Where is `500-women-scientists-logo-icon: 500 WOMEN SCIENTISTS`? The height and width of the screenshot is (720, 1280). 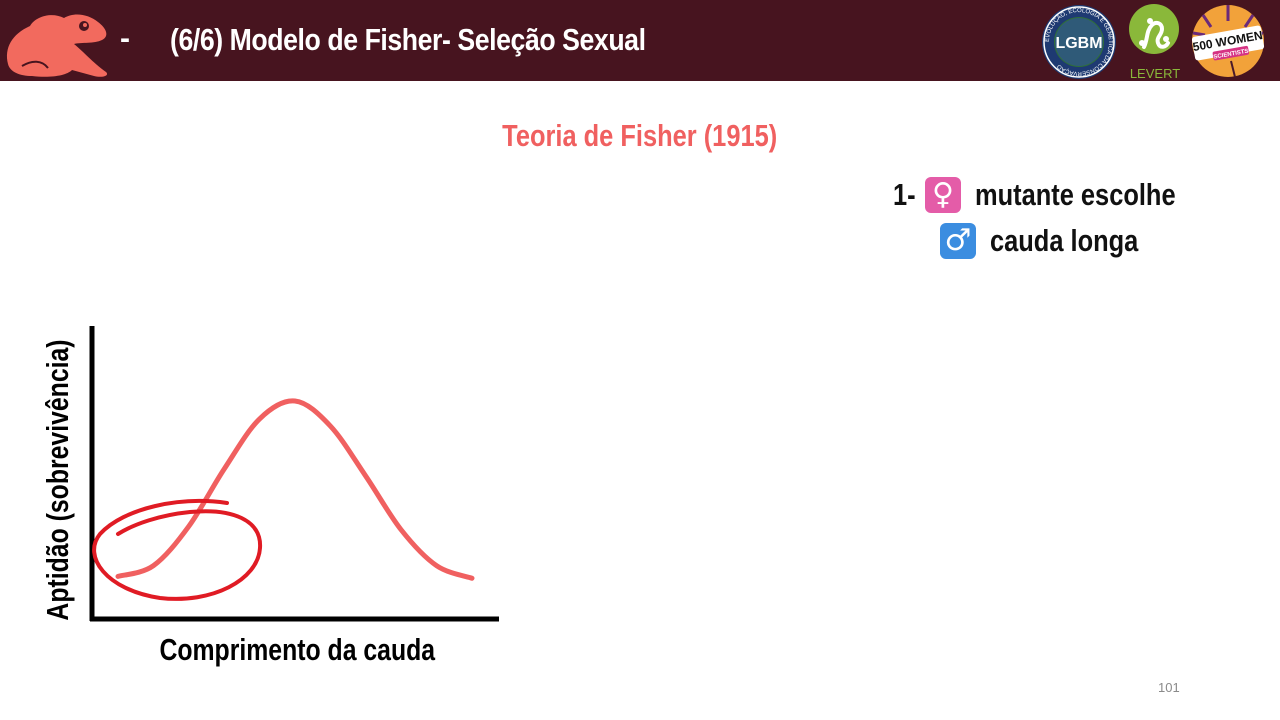 500-women-scientists-logo-icon: 500 WOMEN SCIENTISTS is located at coordinates (1228, 41).